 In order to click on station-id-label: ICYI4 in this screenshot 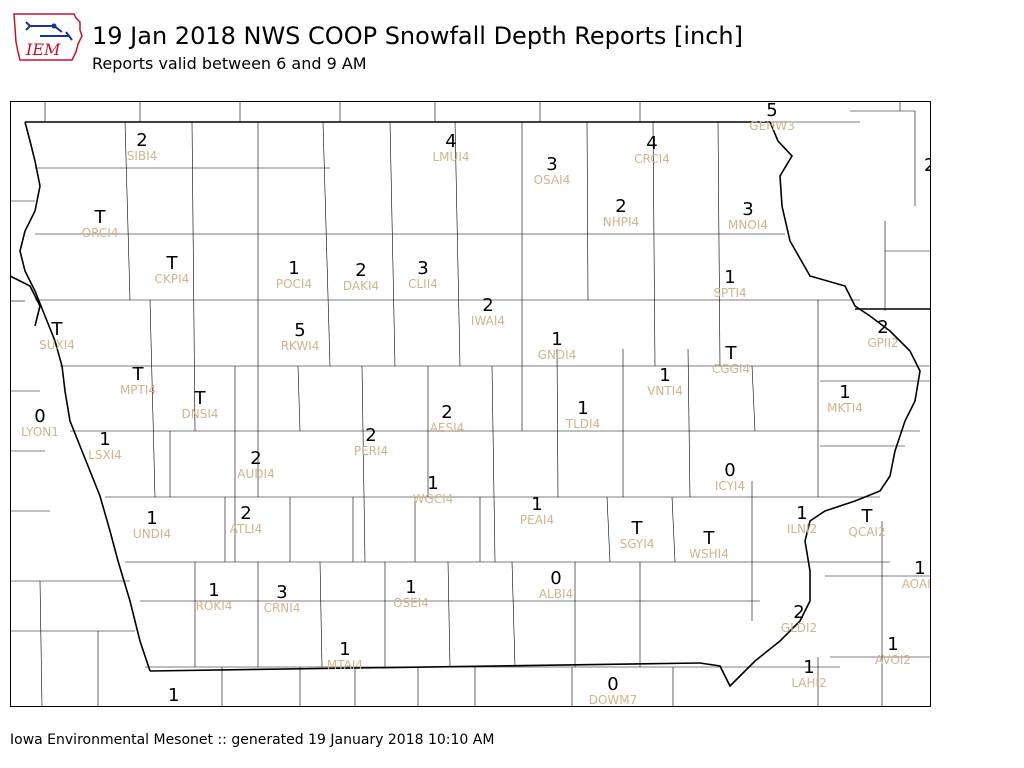, I will do `click(730, 486)`.